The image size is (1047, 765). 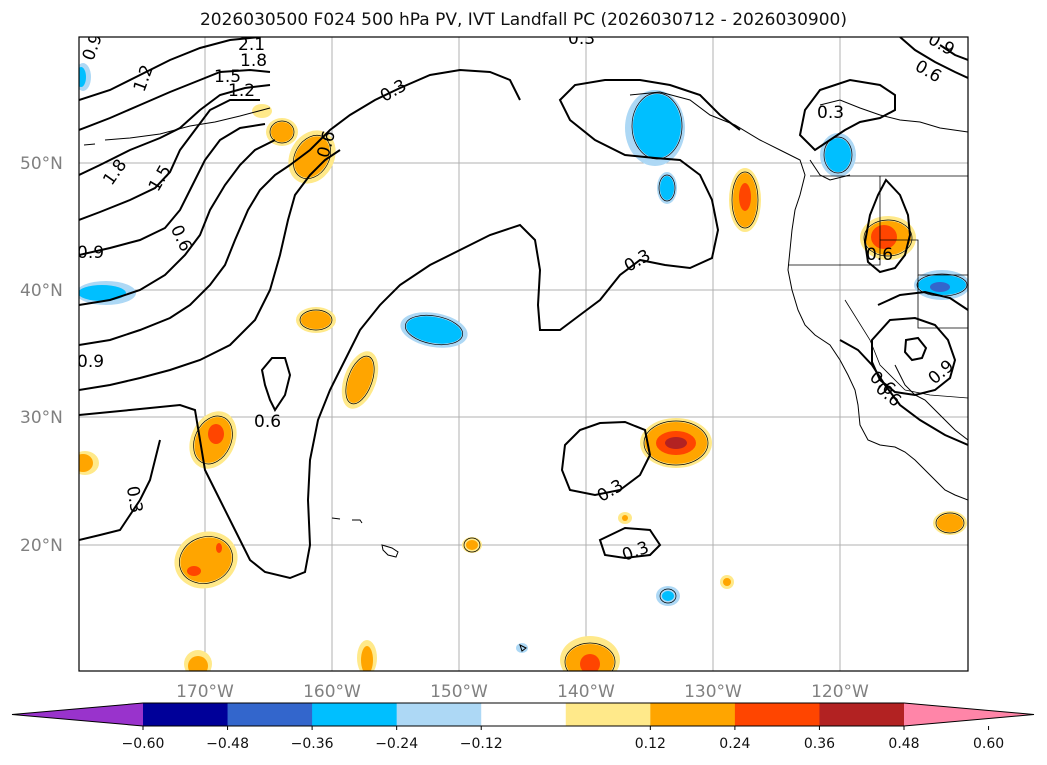 What do you see at coordinates (459, 692) in the screenshot?
I see `lon-label-150w: 150°W` at bounding box center [459, 692].